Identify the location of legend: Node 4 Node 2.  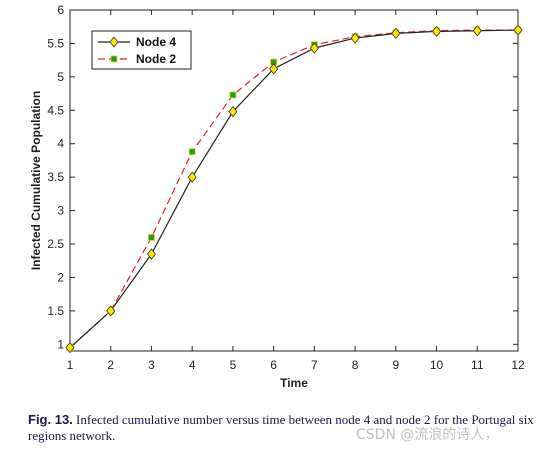
(141, 50).